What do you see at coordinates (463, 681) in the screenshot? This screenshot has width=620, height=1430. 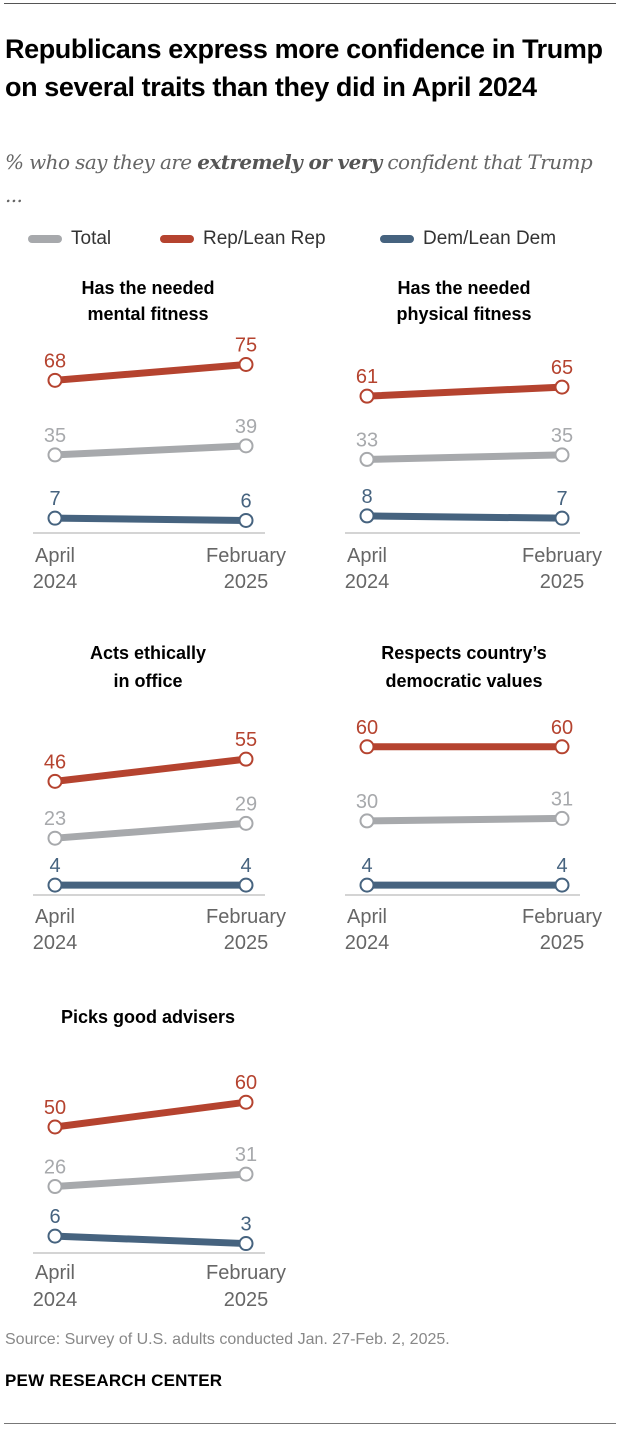 I see `panel-title: democratic values` at bounding box center [463, 681].